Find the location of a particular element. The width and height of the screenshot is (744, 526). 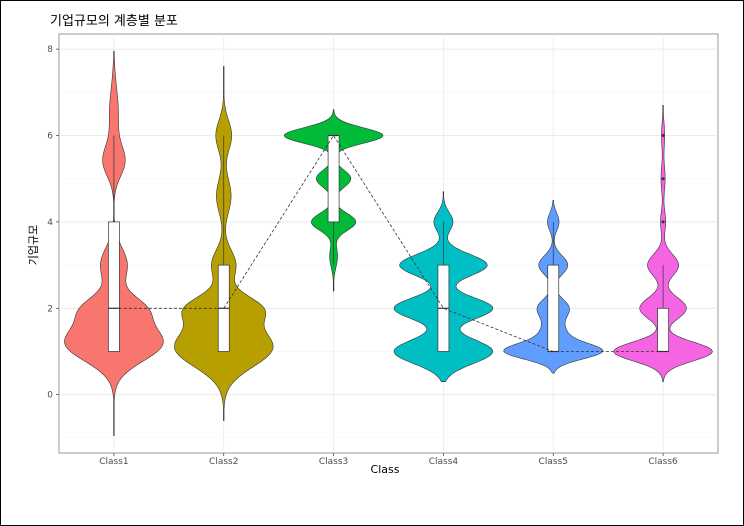

y-axis-ticks: 0 2 4 6 8 is located at coordinates (53, 223).